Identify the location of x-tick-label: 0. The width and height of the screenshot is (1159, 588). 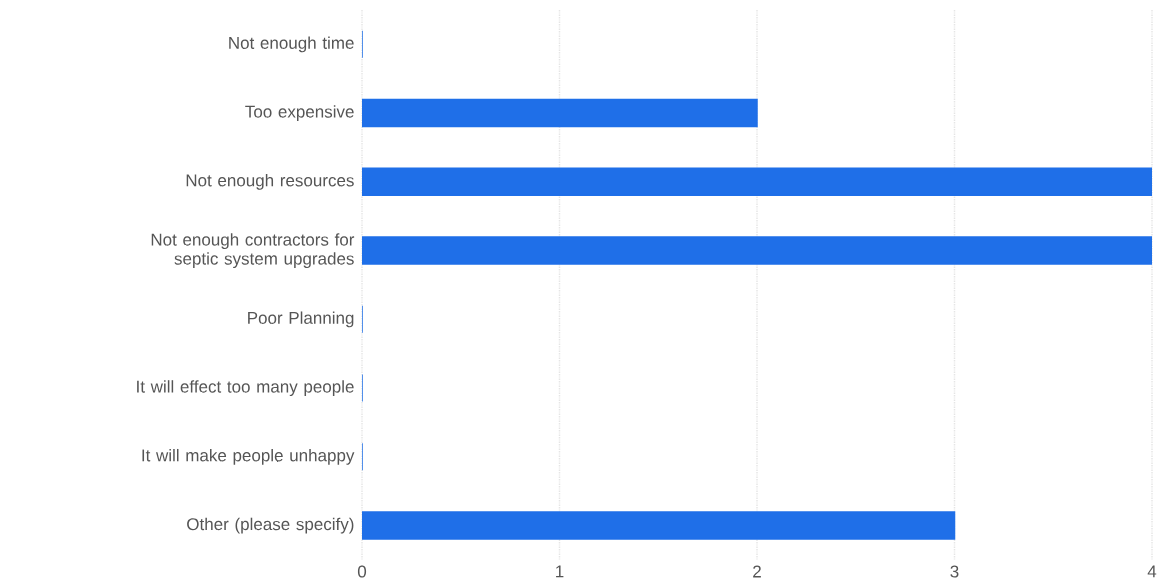
(362, 571).